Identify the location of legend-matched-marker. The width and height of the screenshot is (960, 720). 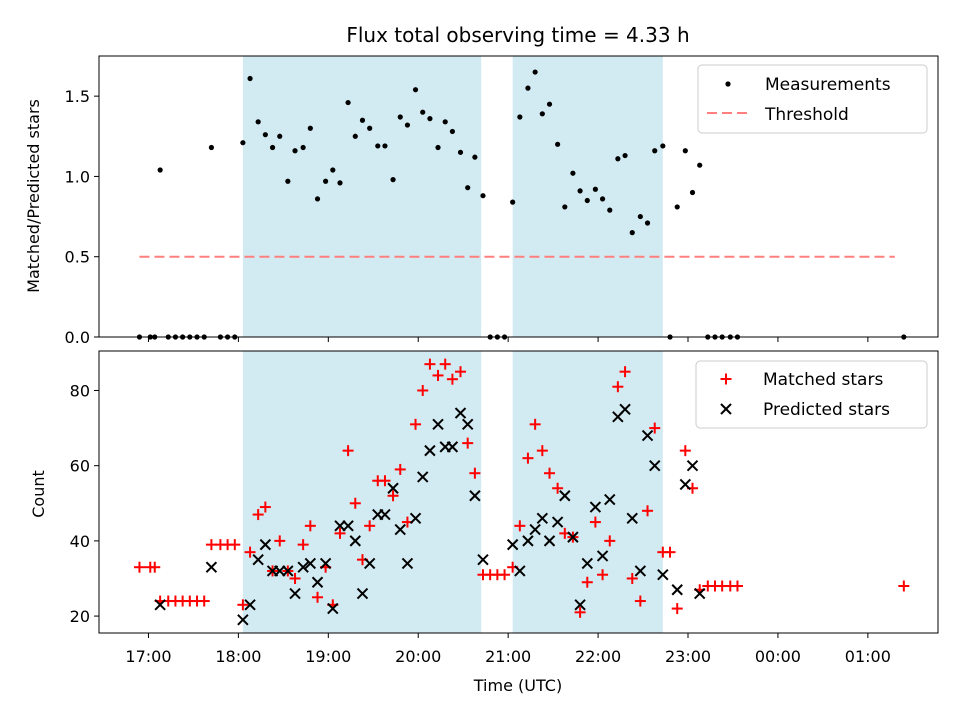
(726, 379).